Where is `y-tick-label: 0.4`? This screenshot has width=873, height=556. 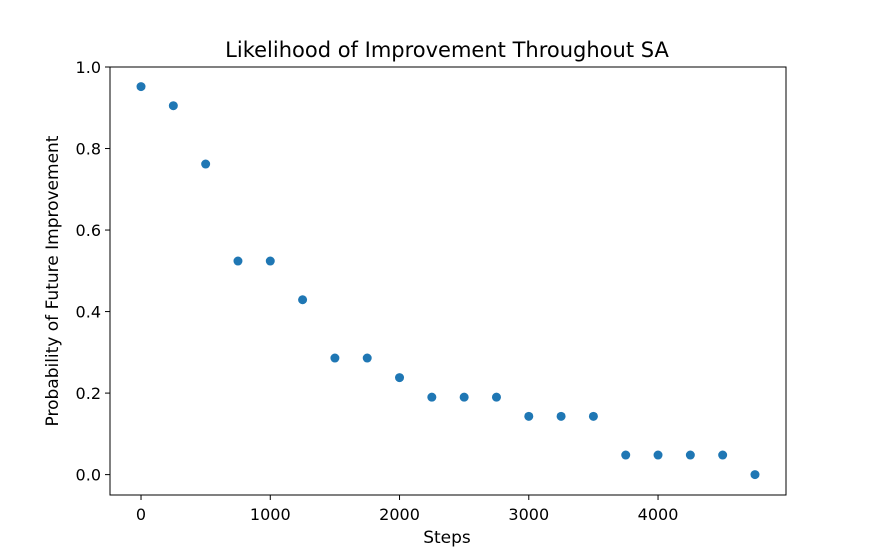 y-tick-label: 0.4 is located at coordinates (88, 312).